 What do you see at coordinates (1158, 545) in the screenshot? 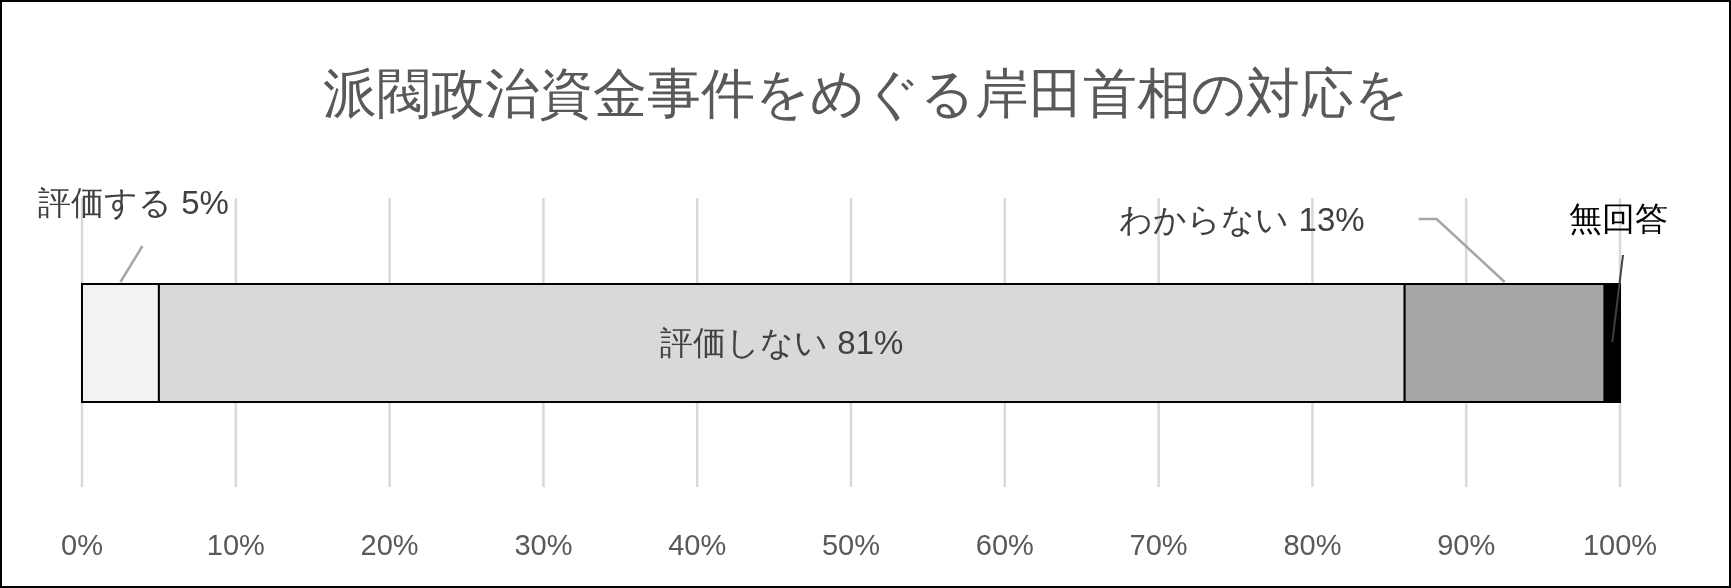
I see `x-tick-label: 70%` at bounding box center [1158, 545].